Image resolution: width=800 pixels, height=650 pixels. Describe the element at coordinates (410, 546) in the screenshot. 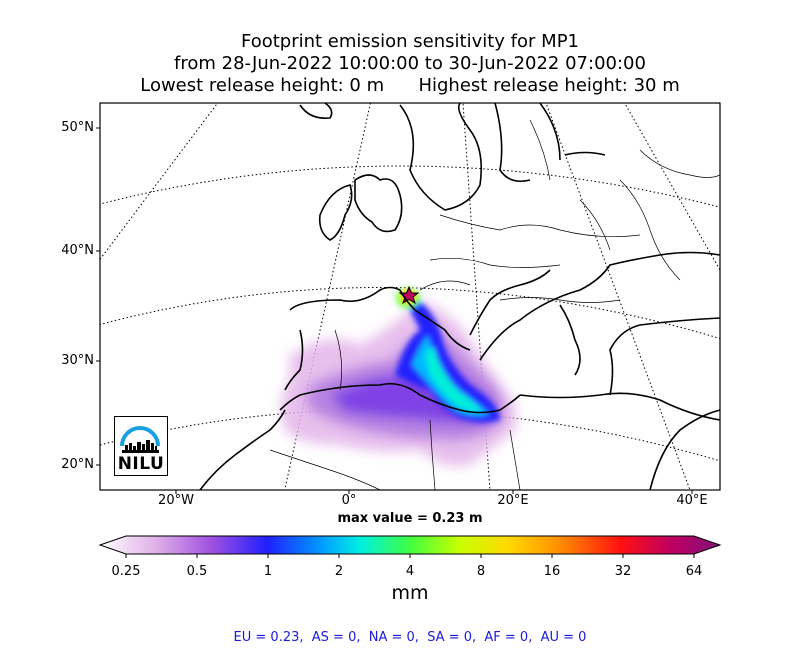

I see `colorbar` at that location.